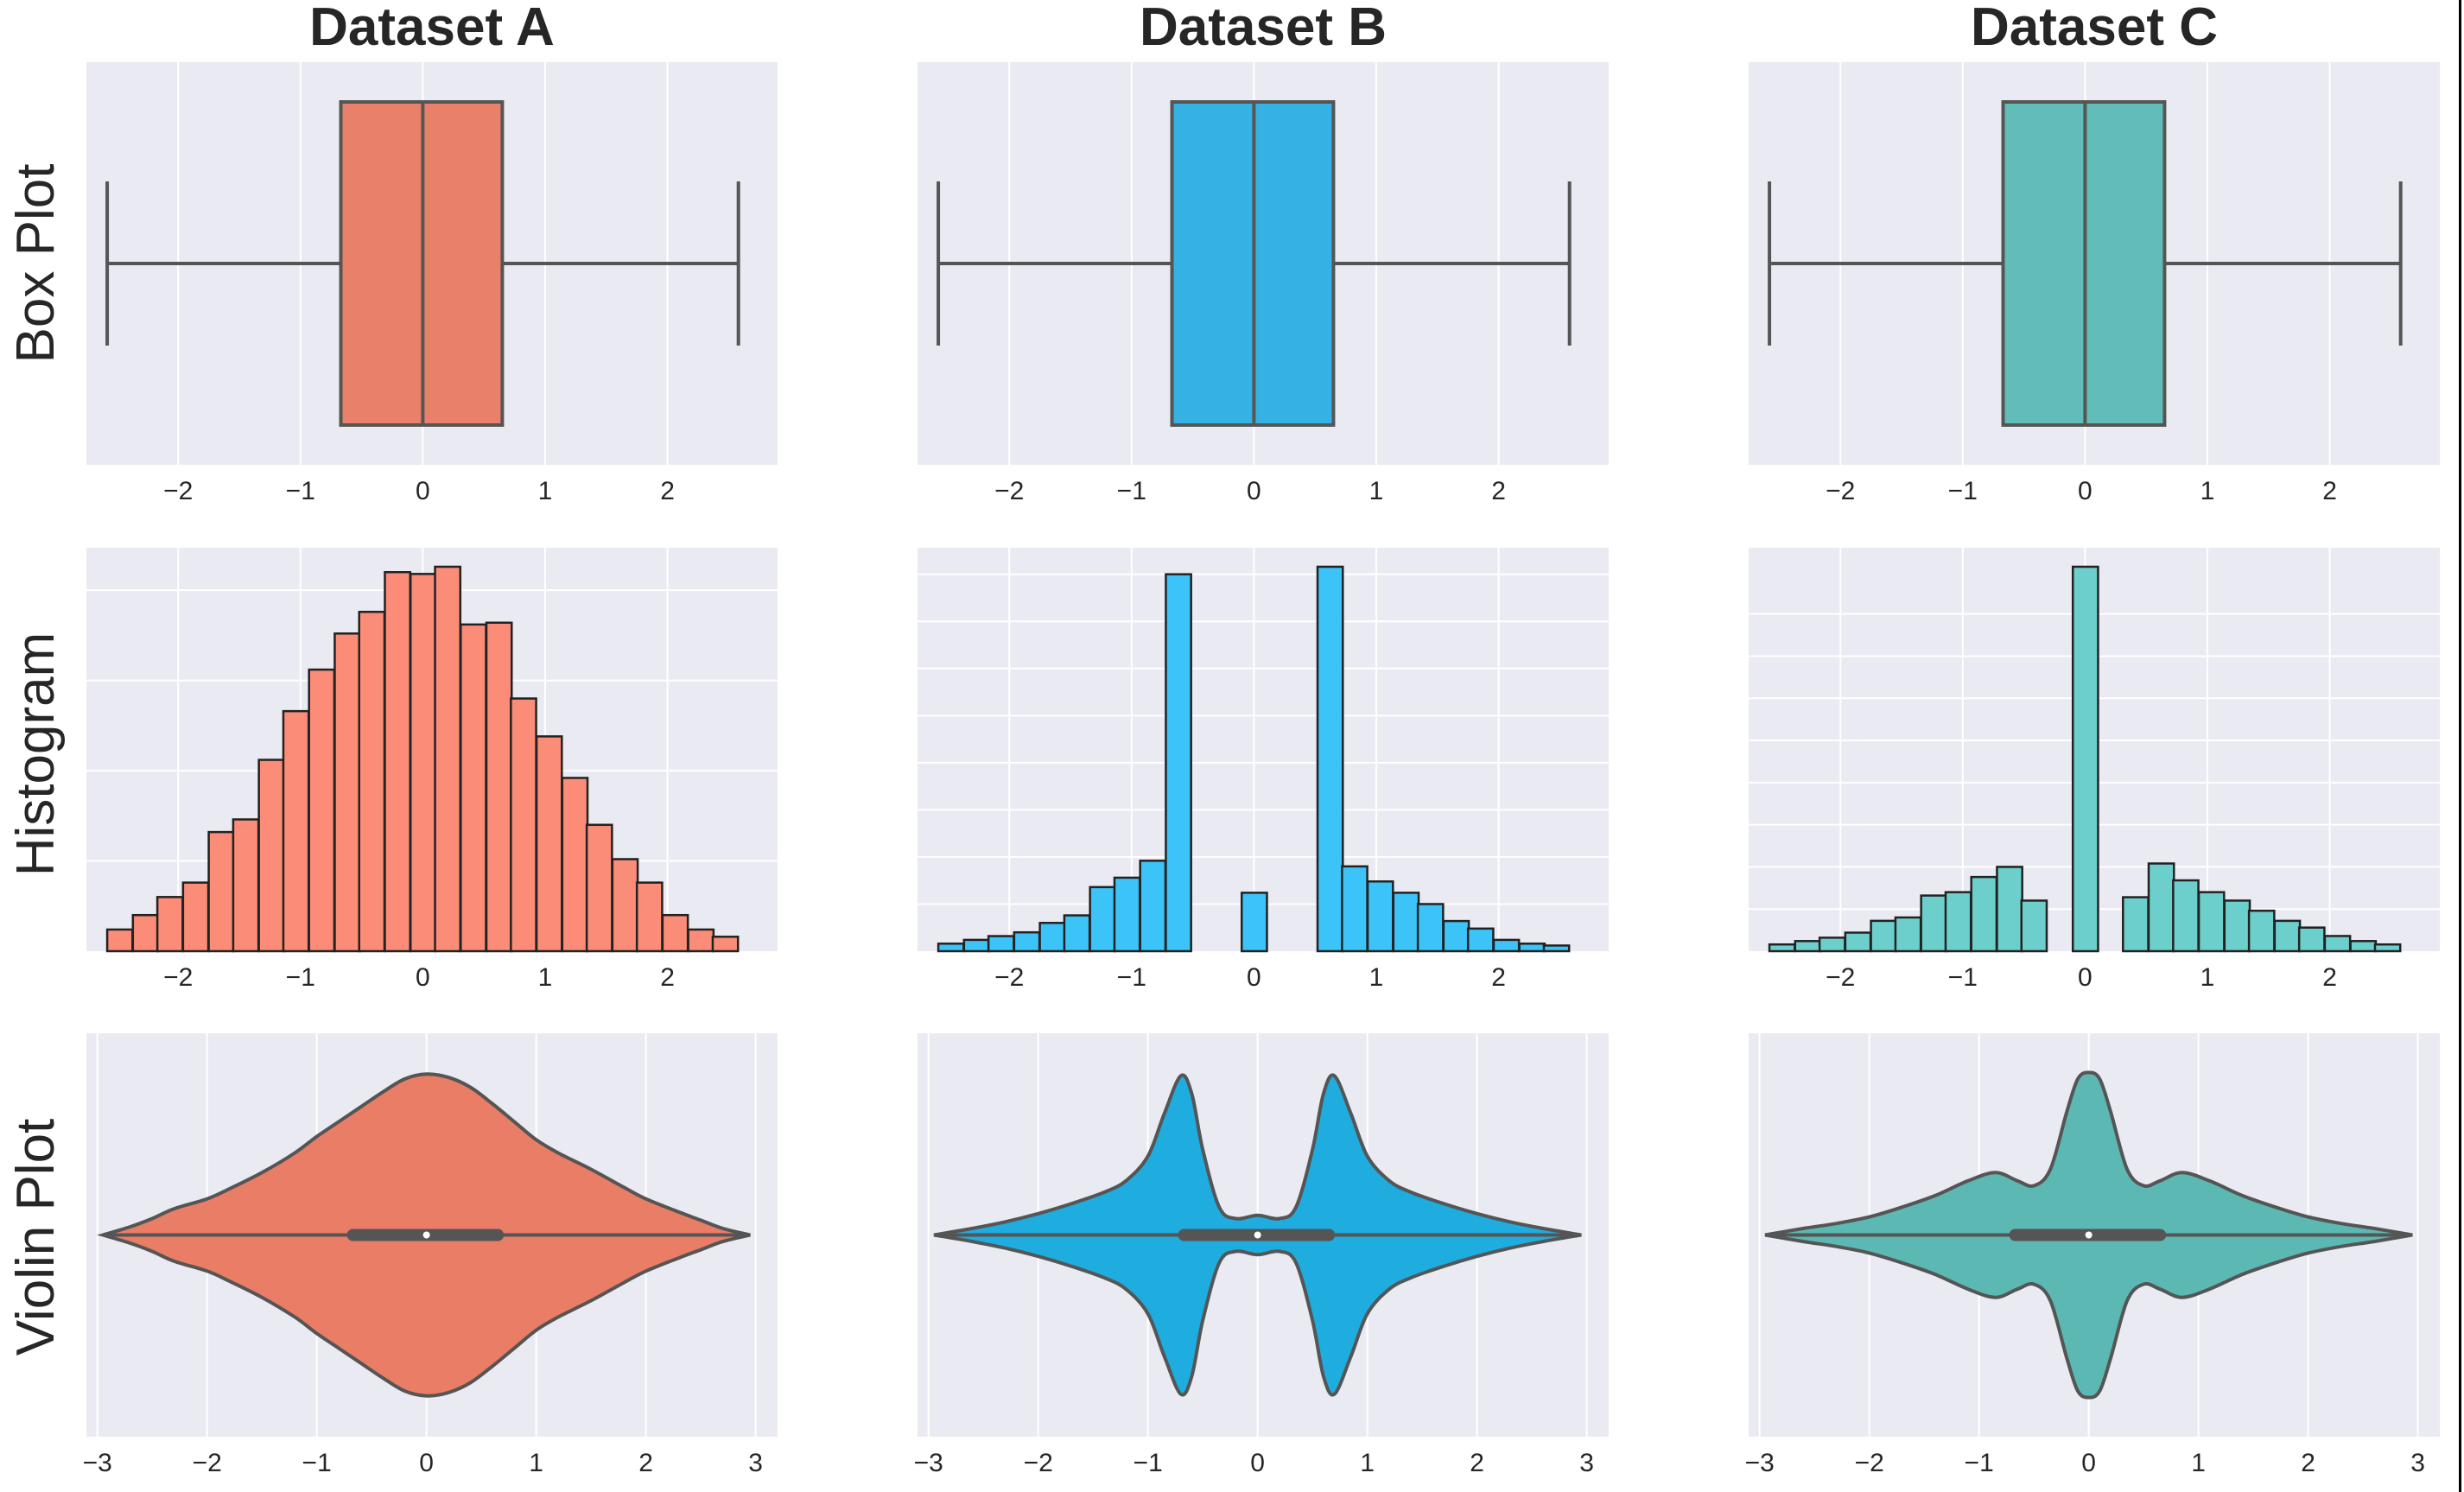 This screenshot has width=2464, height=1492. What do you see at coordinates (1131, 491) in the screenshot?
I see `box-plot-dataset-b-tick-label: −1` at bounding box center [1131, 491].